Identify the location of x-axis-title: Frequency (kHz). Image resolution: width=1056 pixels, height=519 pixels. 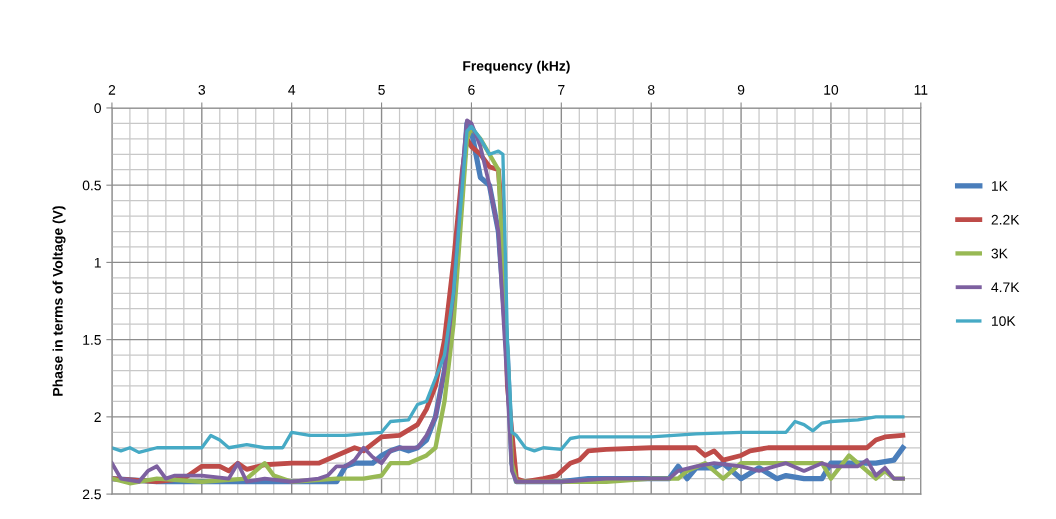
(516, 67).